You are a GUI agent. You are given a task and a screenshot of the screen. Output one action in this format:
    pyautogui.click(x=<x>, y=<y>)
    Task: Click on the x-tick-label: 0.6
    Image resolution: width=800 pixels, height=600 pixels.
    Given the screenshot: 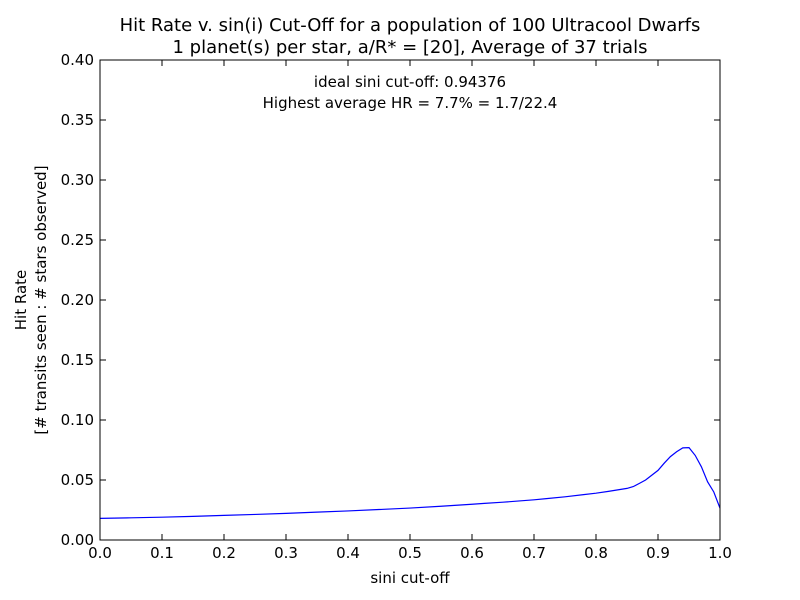 What is the action you would take?
    pyautogui.click(x=472, y=553)
    